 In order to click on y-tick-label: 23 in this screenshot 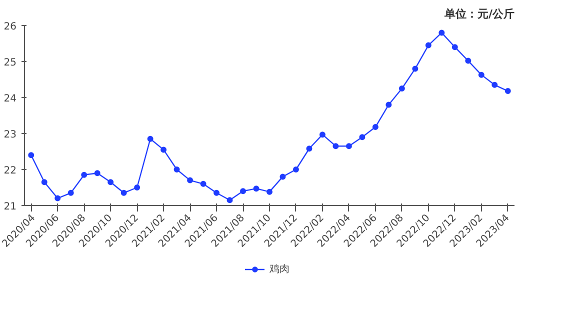, I will do `click(10, 135)`.